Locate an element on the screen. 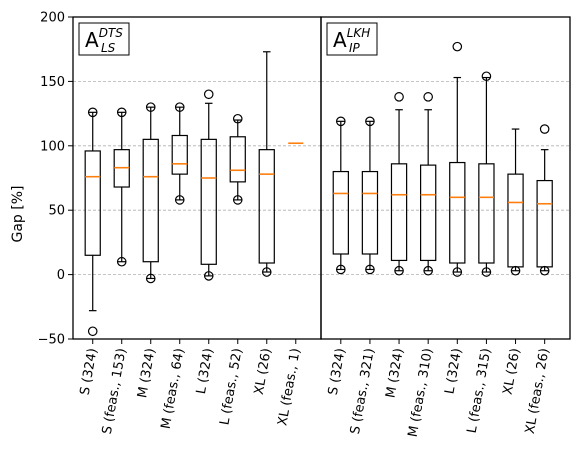 This screenshot has height=468, width=581. y-tick-label: 150 is located at coordinates (52, 82).